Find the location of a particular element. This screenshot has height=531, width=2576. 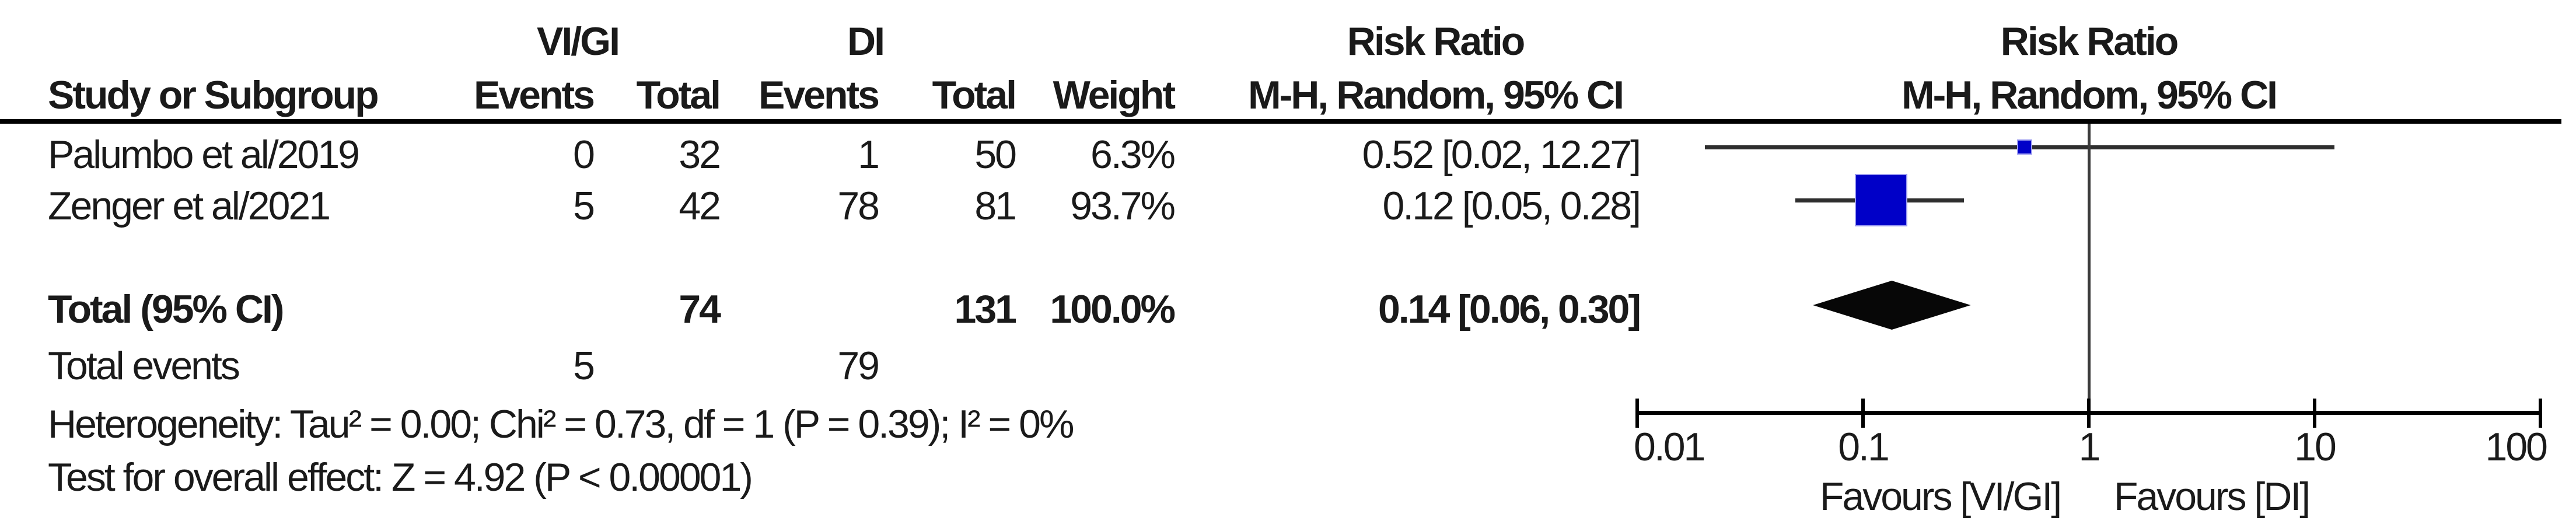

header-rule is located at coordinates (1280, 121).